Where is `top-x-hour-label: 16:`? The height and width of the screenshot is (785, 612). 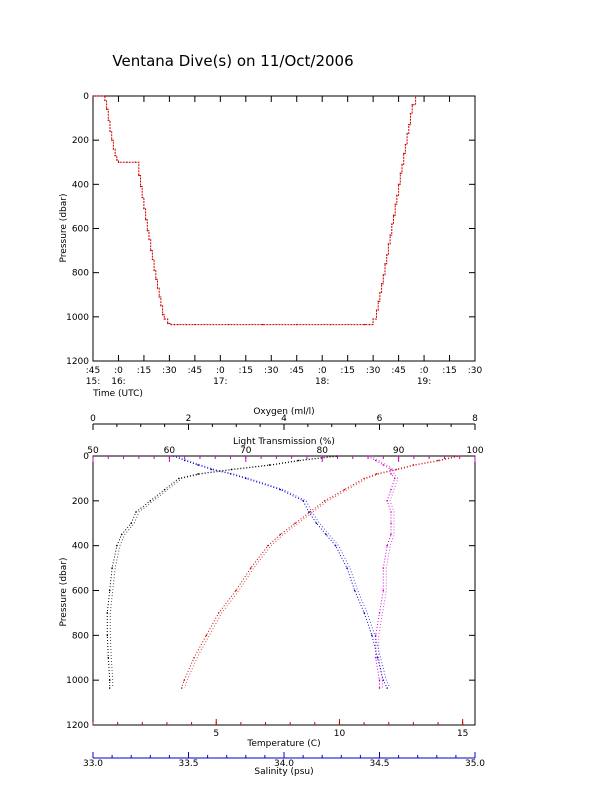
top-x-hour-label: 16: is located at coordinates (118, 382).